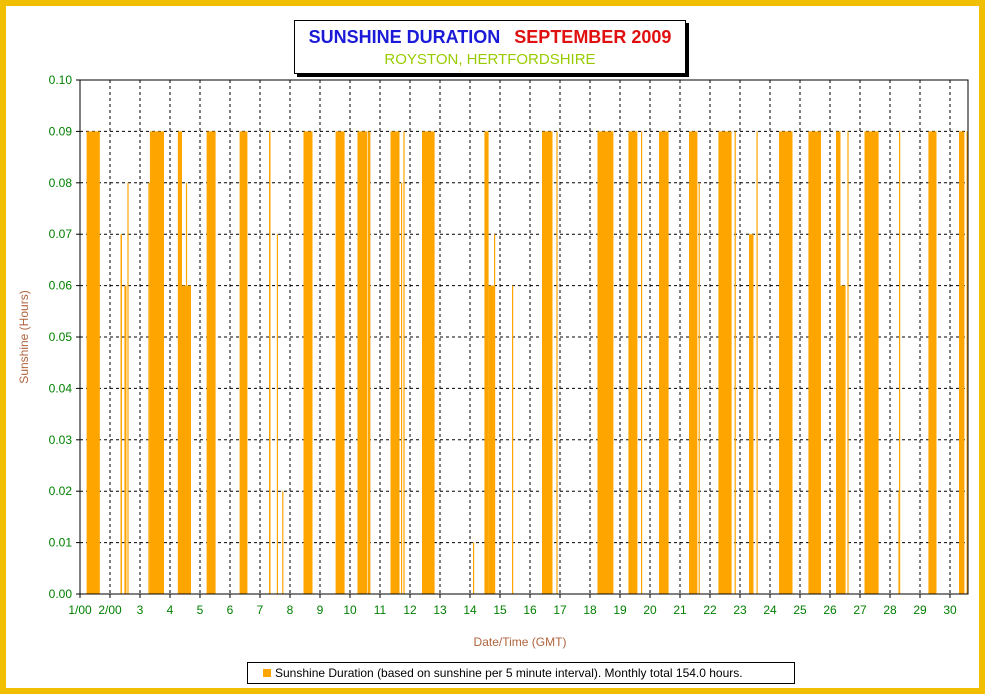  I want to click on x-tick-label: 6, so click(230, 610).